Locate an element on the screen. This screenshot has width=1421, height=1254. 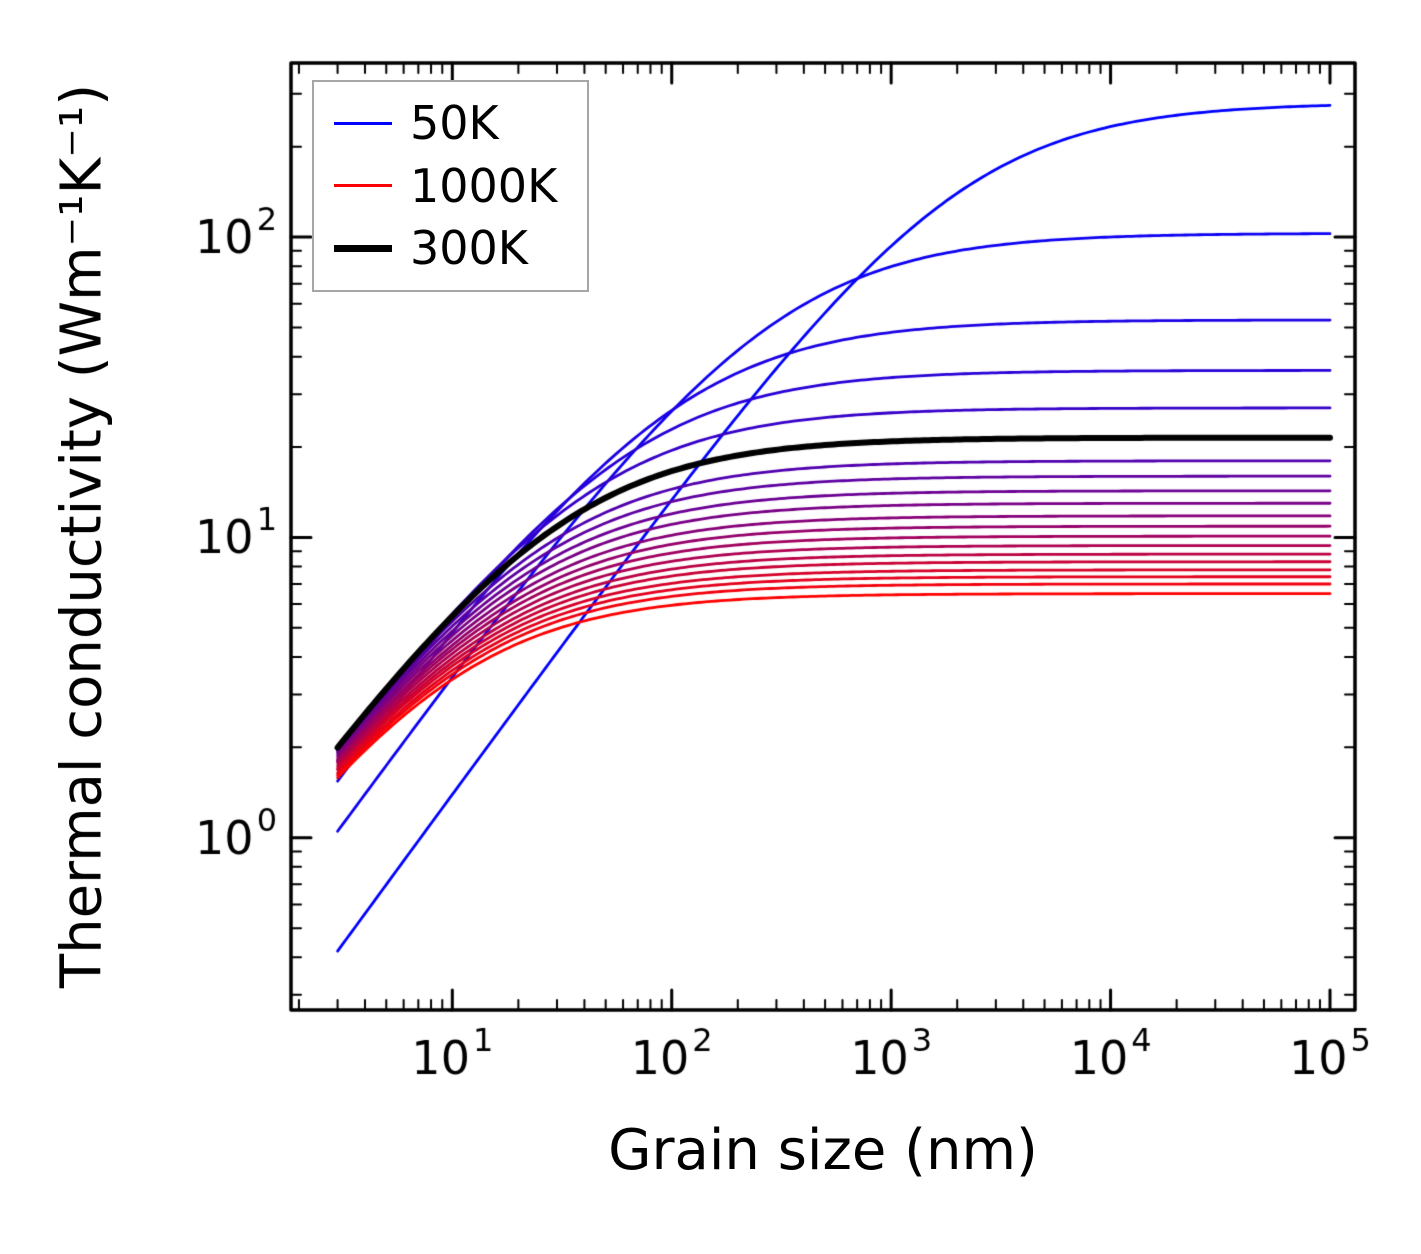
legend-entry-1000k: 1000K is located at coordinates (446, 185).